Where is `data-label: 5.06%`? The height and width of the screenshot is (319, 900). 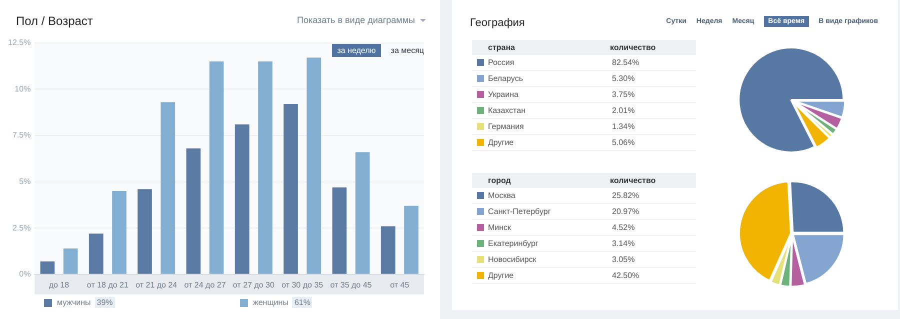 data-label: 5.06% is located at coordinates (623, 142).